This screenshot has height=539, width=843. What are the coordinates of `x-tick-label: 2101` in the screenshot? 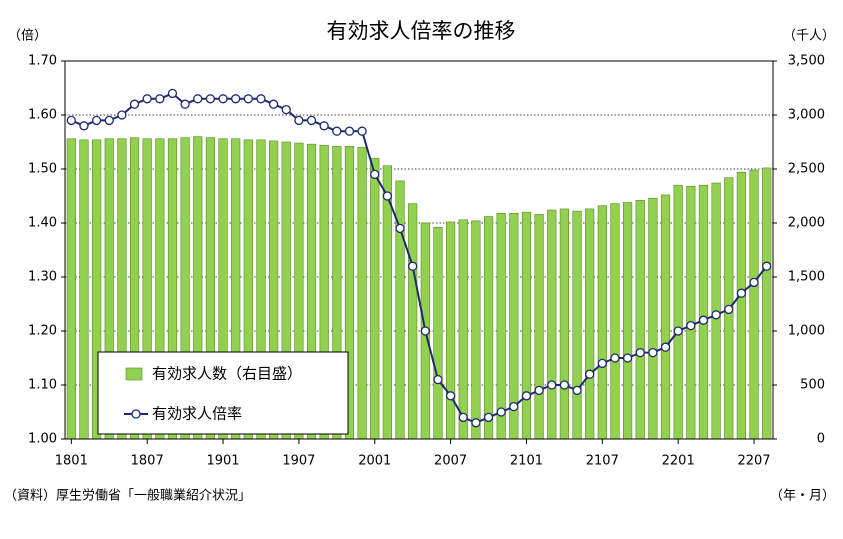 It's located at (526, 461).